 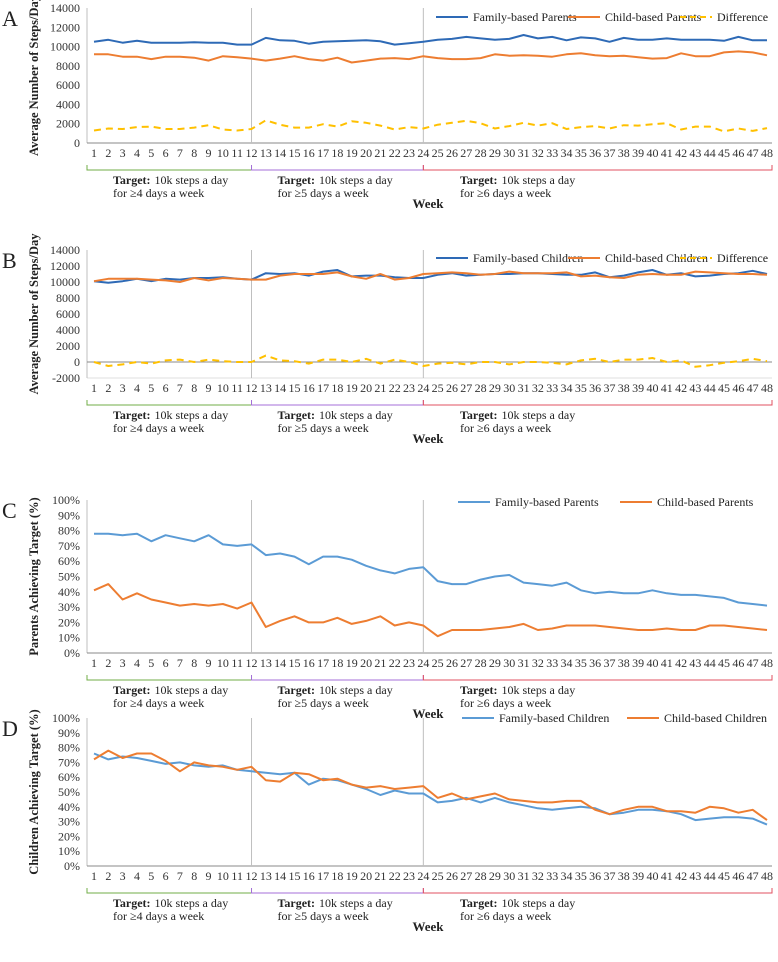 I want to click on x-tick-label: 18, so click(x=337, y=663).